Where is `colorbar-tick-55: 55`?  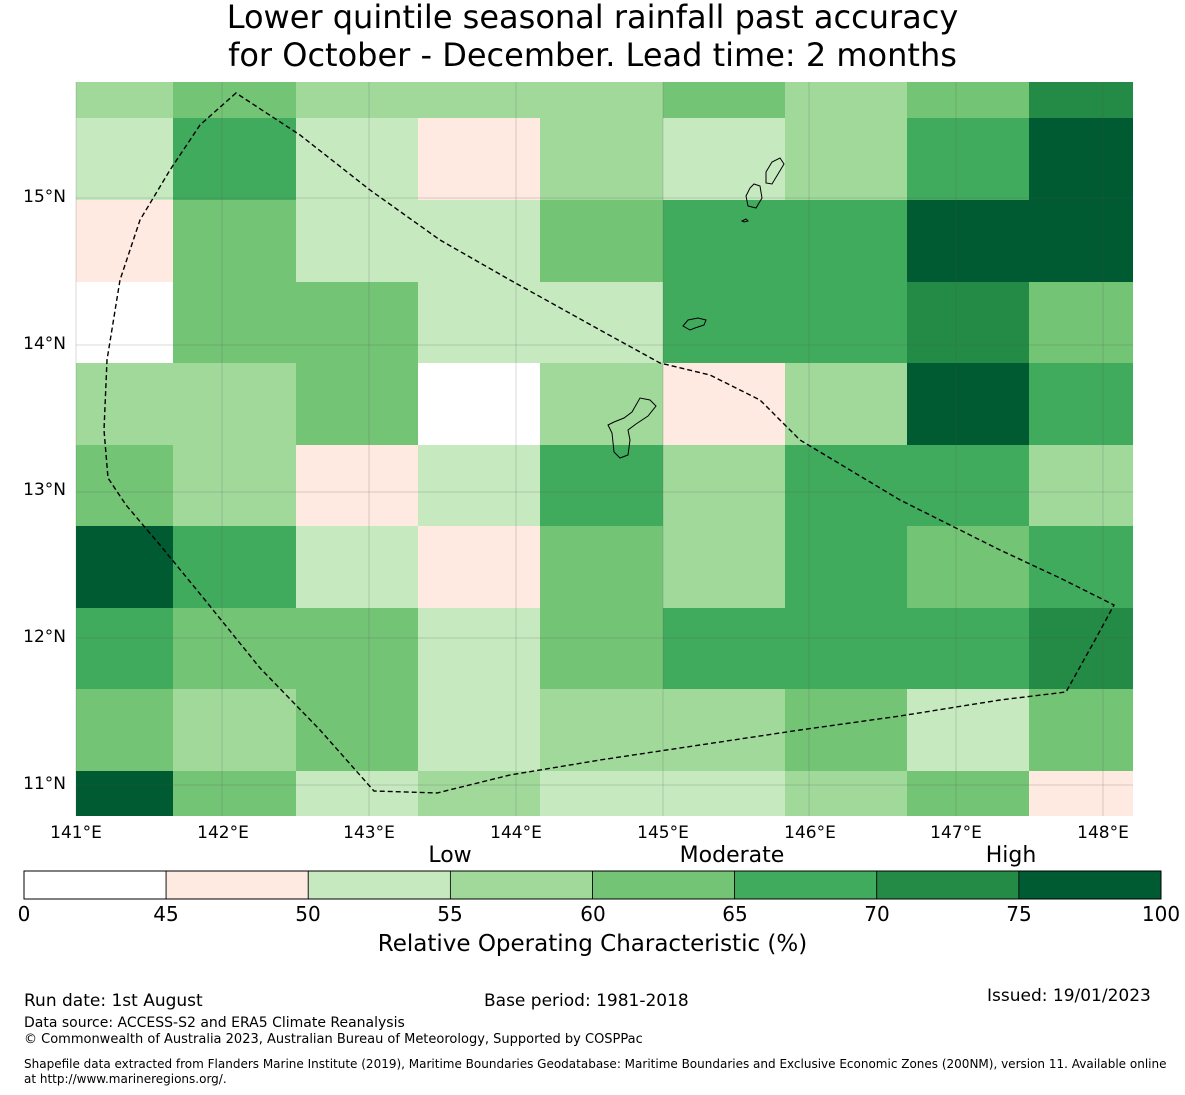 colorbar-tick-55: 55 is located at coordinates (450, 914).